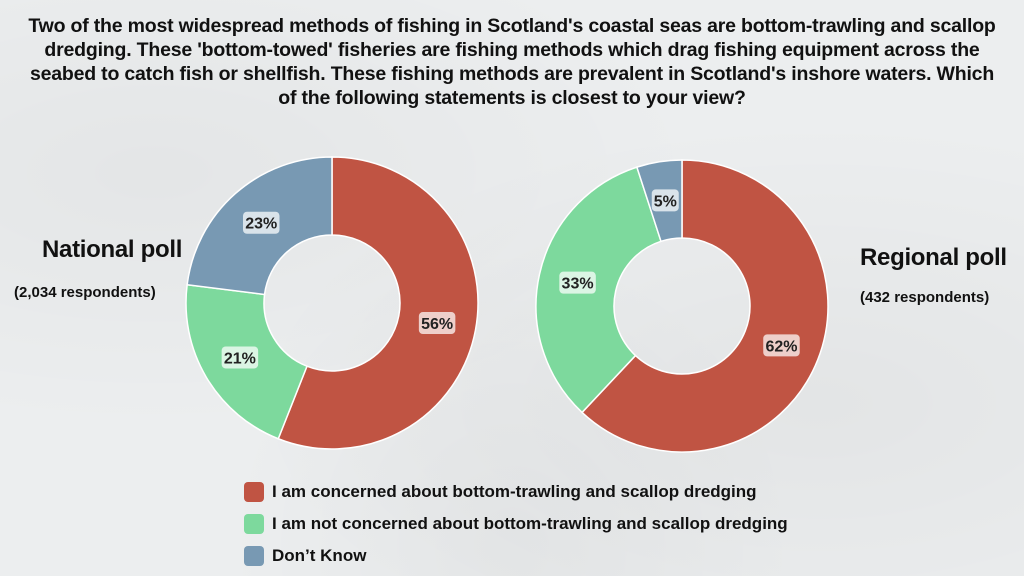 The image size is (1024, 576). Describe the element at coordinates (516, 556) in the screenshot. I see `legend-item-dont-know: Don’t Know` at that location.